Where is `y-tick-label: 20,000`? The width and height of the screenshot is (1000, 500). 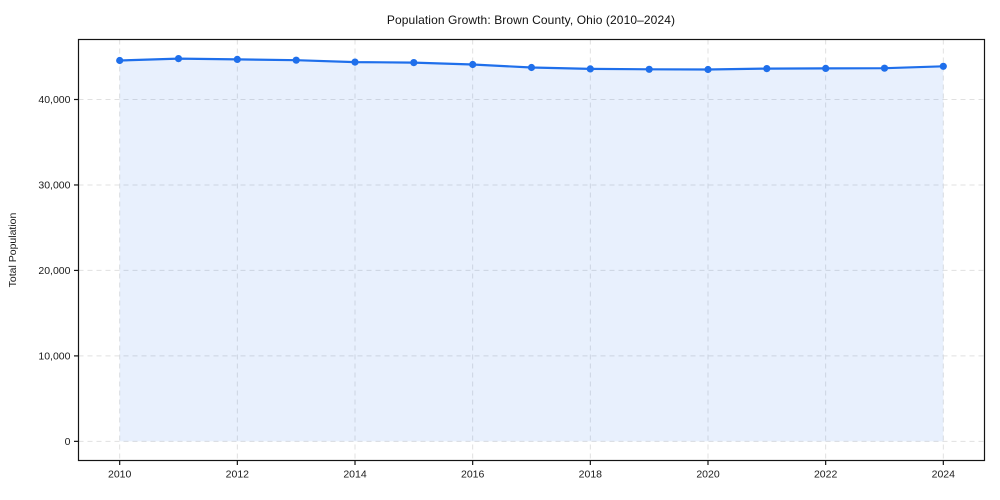 y-tick-label: 20,000 is located at coordinates (54, 271).